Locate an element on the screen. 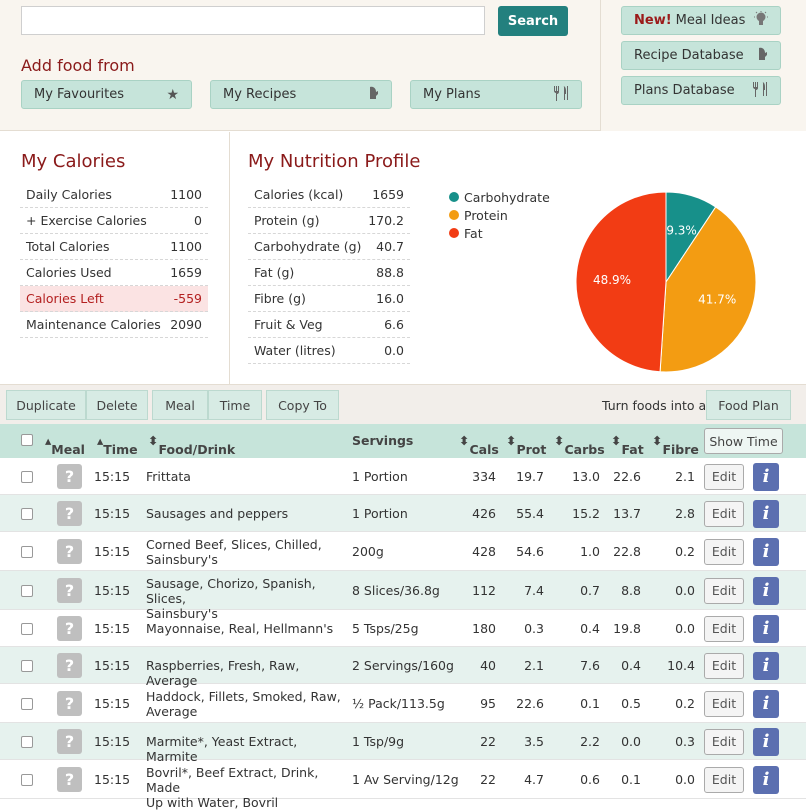 Image resolution: width=806 pixels, height=810 pixels. stat-row: Calories (kcal) 1659 is located at coordinates (329, 195).